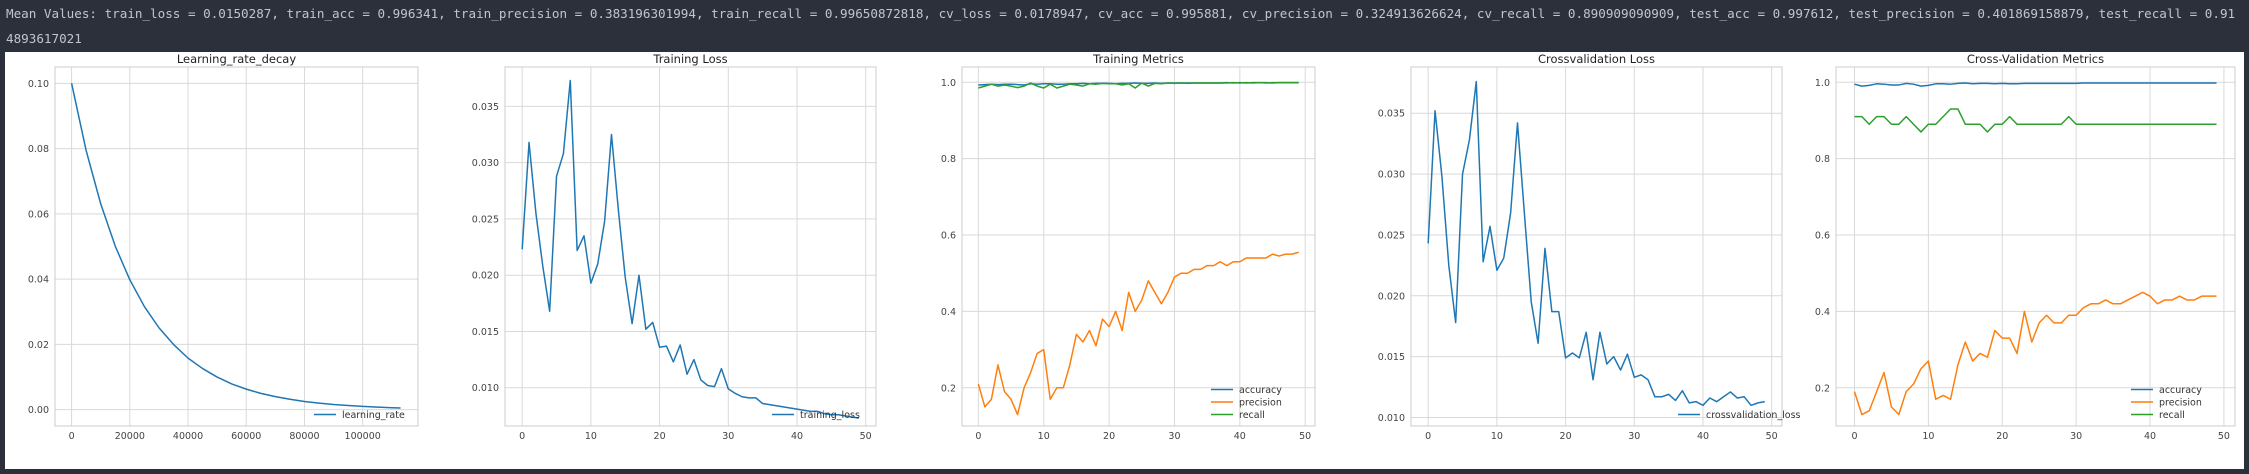  What do you see at coordinates (689, 59) in the screenshot?
I see `chart-title: Training Loss` at bounding box center [689, 59].